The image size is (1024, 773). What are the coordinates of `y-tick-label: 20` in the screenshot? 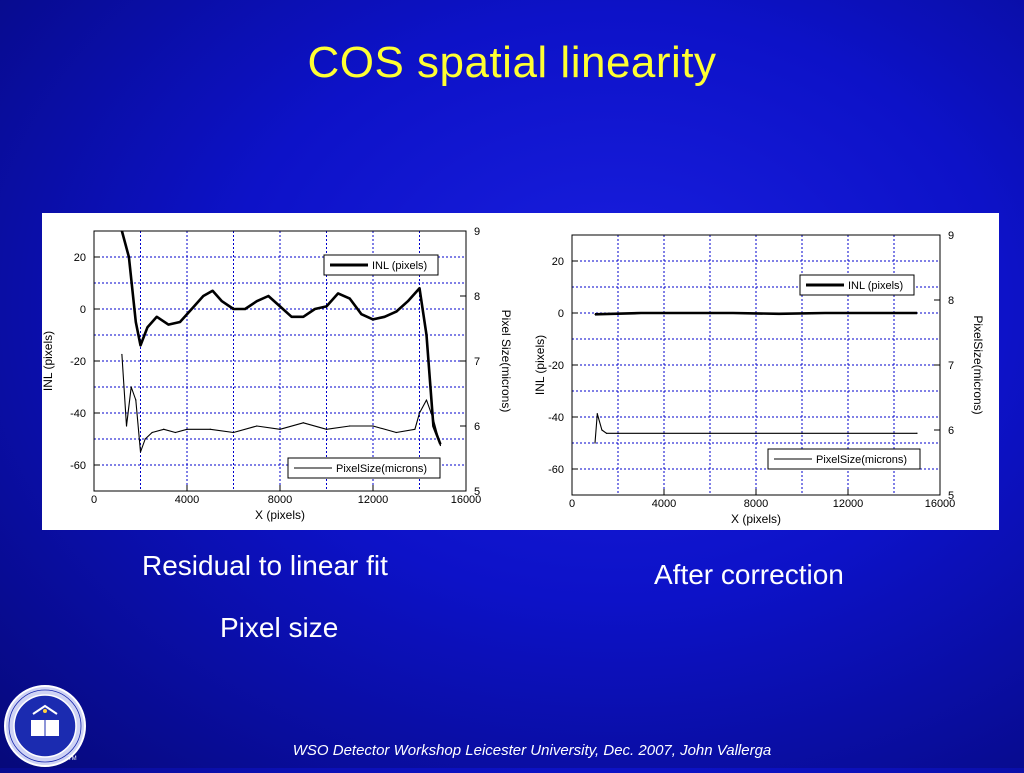 It's located at (558, 262).